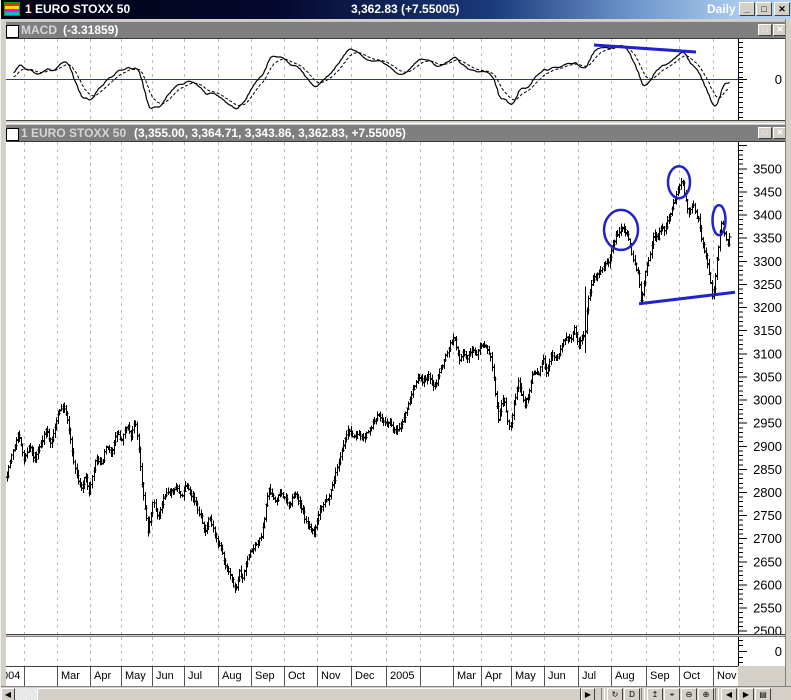  What do you see at coordinates (12, 31) in the screenshot?
I see `macd-checkbox-icon` at bounding box center [12, 31].